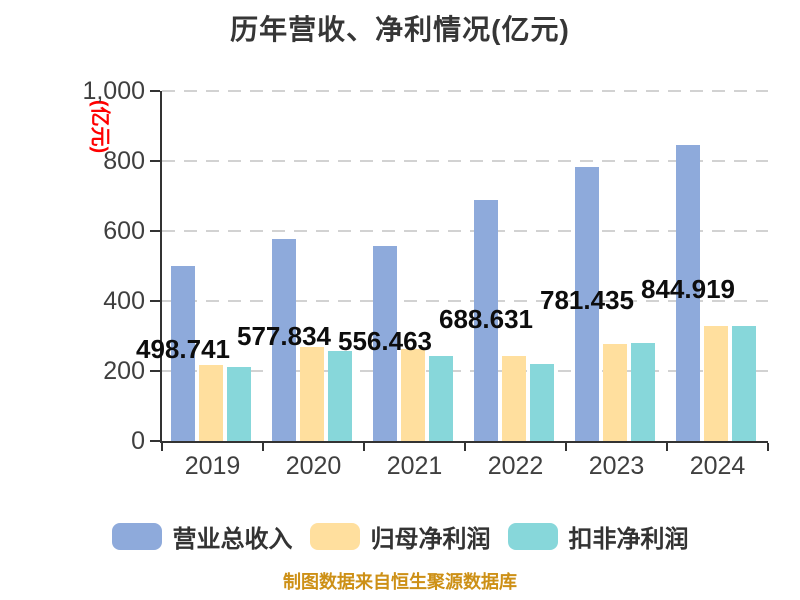 Image resolution: width=800 pixels, height=600 pixels. I want to click on bar-营业总收入-2022, so click(486, 320).